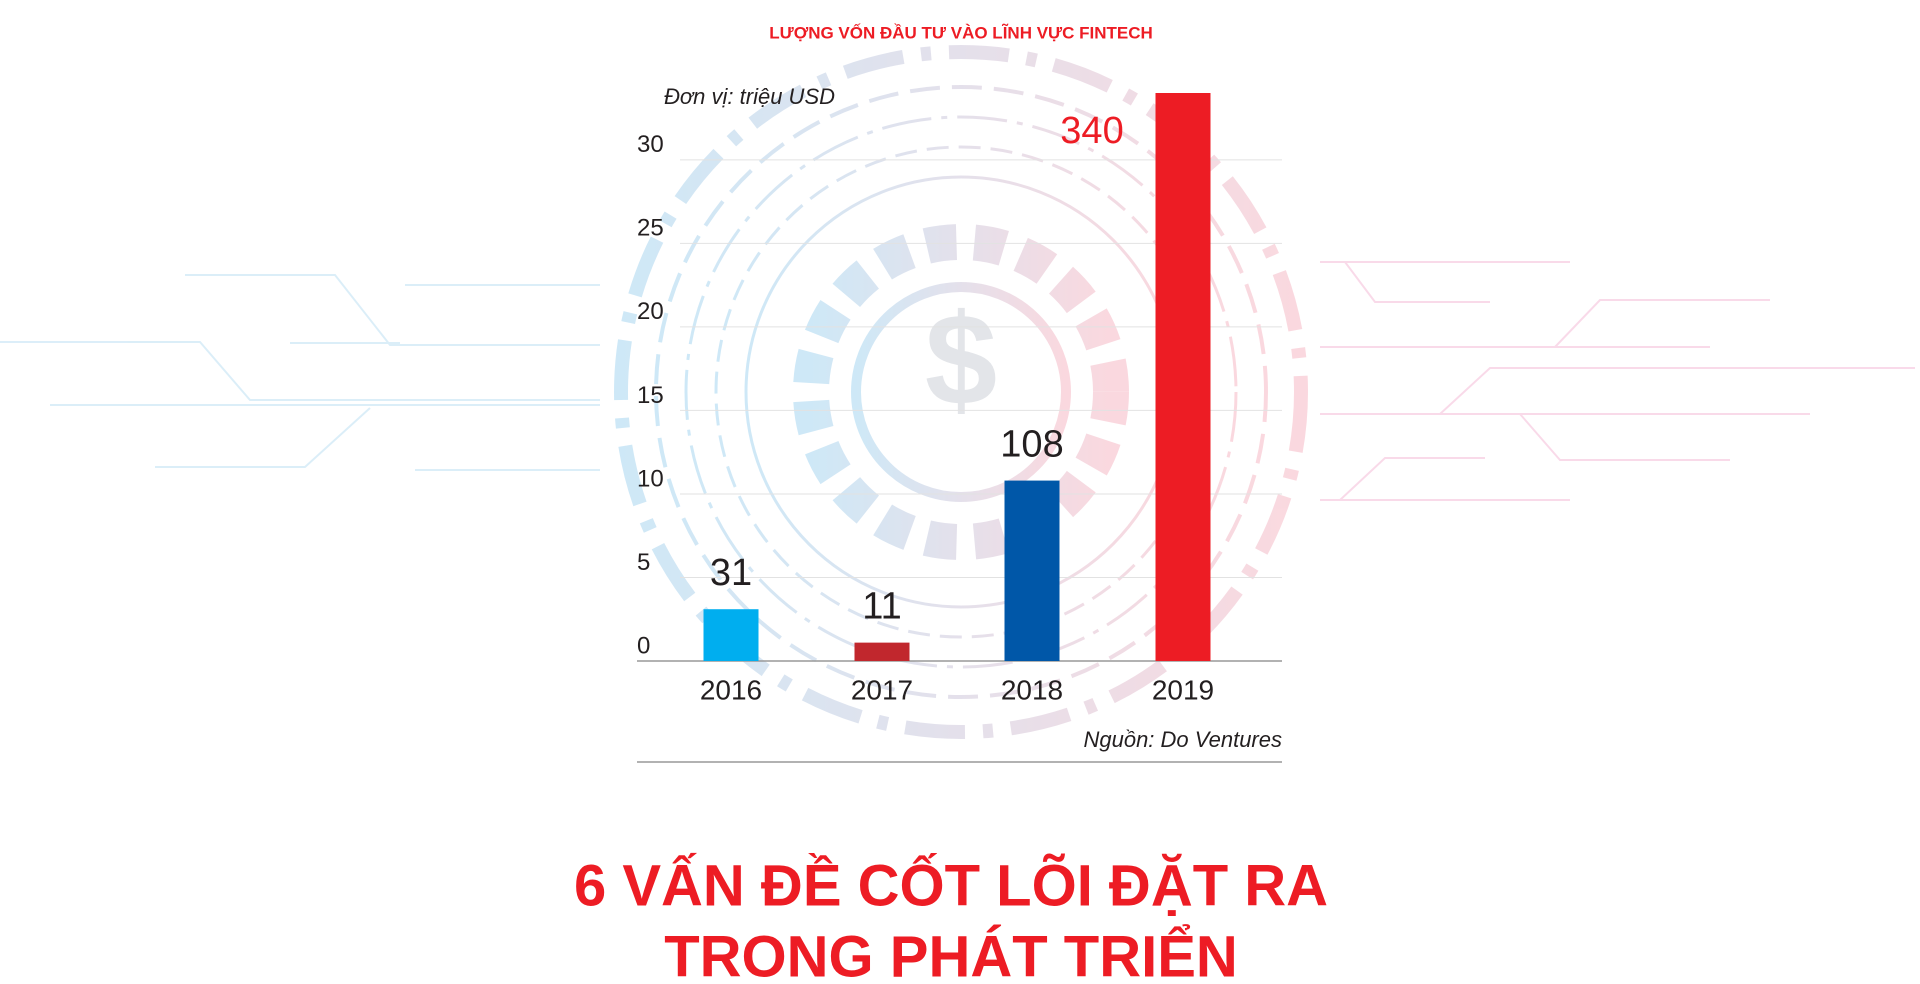  Describe the element at coordinates (961, 32) in the screenshot. I see `chart-title: LƯỢNG VỐN ĐẦU TƯ VÀO LĨNH VỰC FINTECH` at that location.